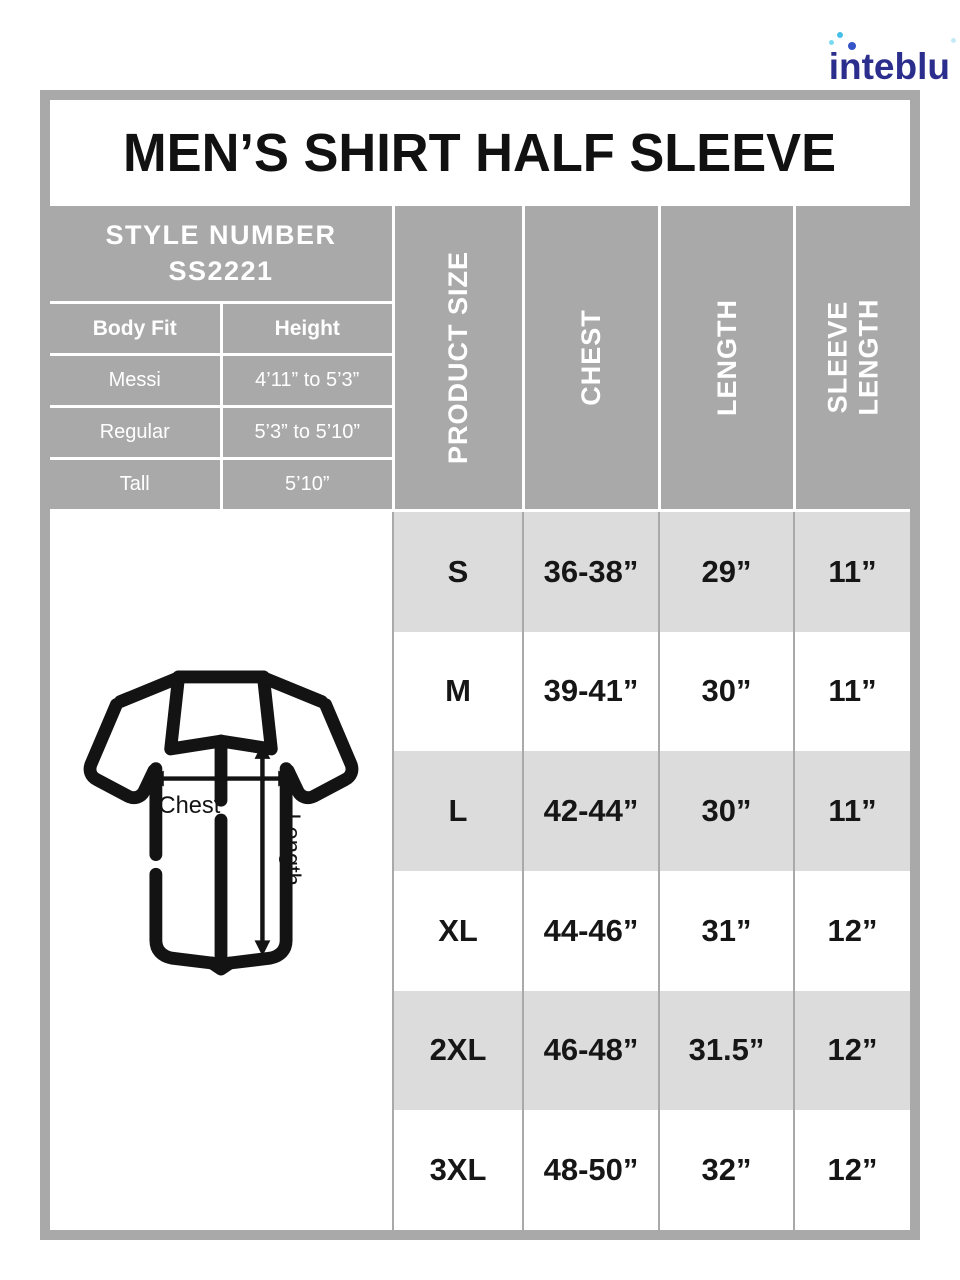 The image size is (960, 1280). Describe the element at coordinates (136, 484) in the screenshot. I see `fit-name-cell: Tall` at that location.